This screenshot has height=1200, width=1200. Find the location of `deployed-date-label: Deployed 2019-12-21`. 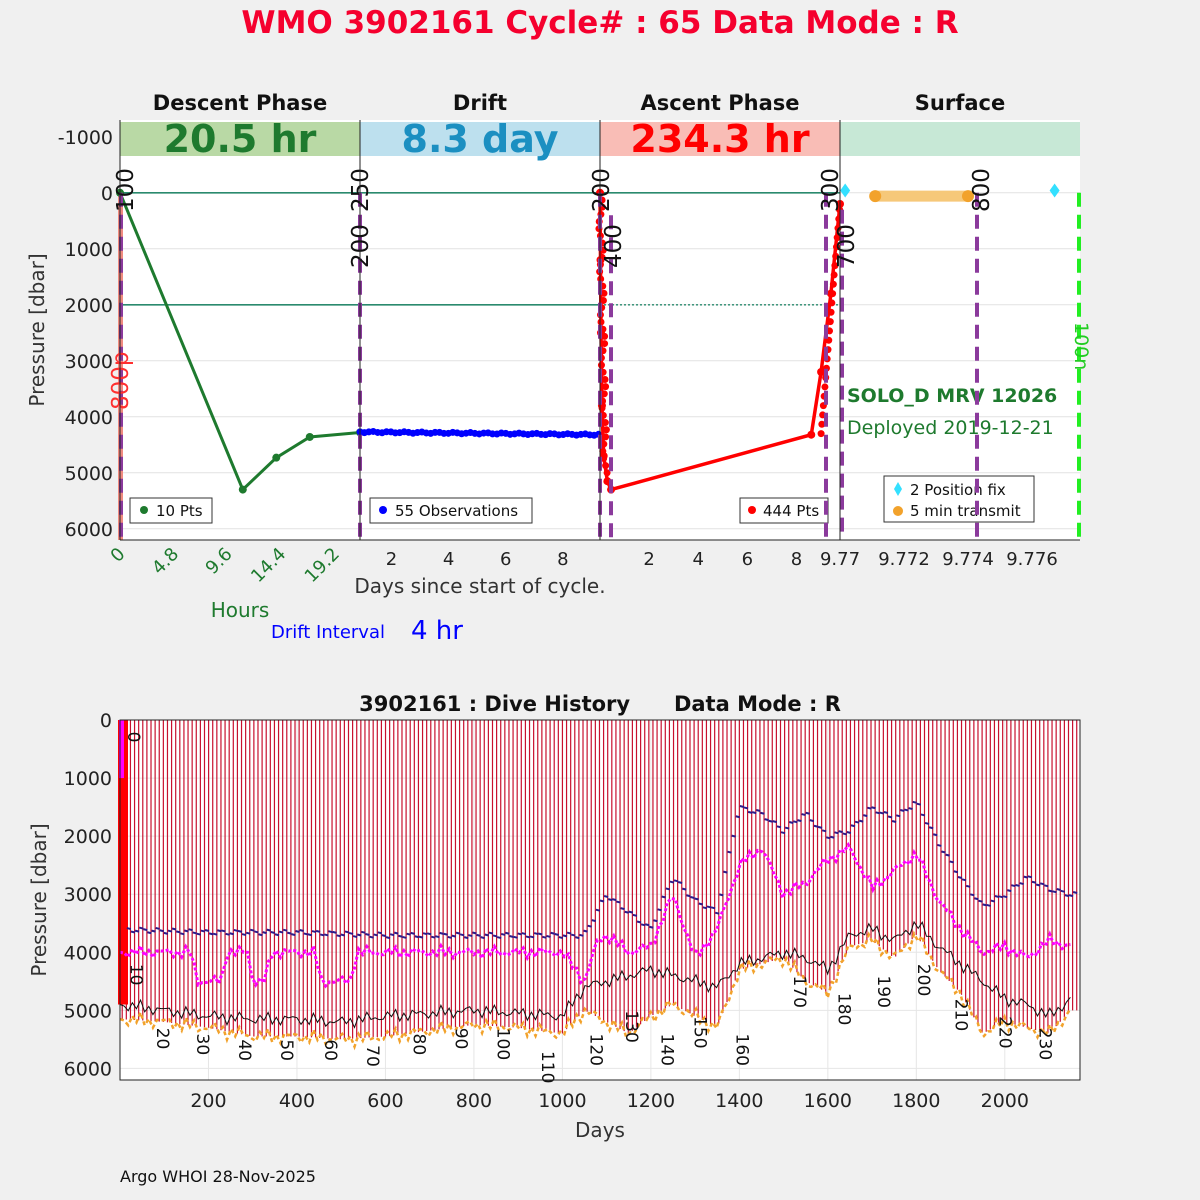

deployed-date-label: Deployed 2019-12-21 is located at coordinates (950, 428).